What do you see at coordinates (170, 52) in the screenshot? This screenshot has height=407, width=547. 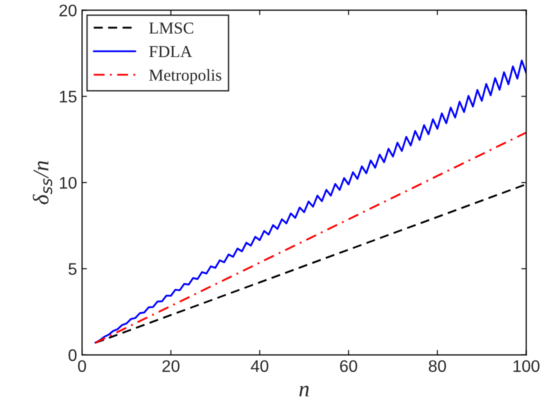 I see `legend-label: FDLA` at bounding box center [170, 52].